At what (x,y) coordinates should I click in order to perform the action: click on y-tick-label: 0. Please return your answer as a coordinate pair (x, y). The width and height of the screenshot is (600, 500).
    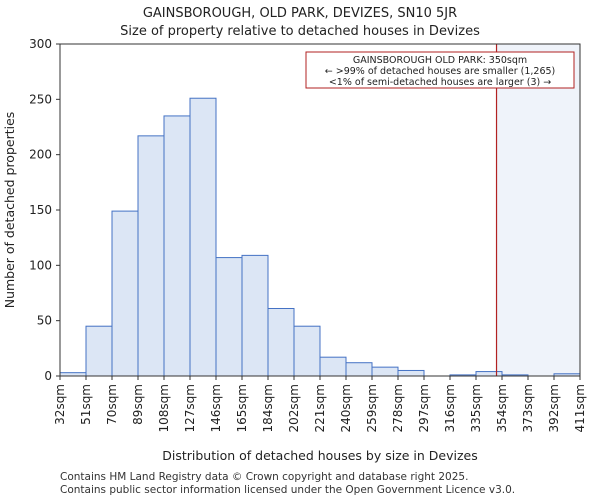
    Looking at the image, I should click on (48, 376).